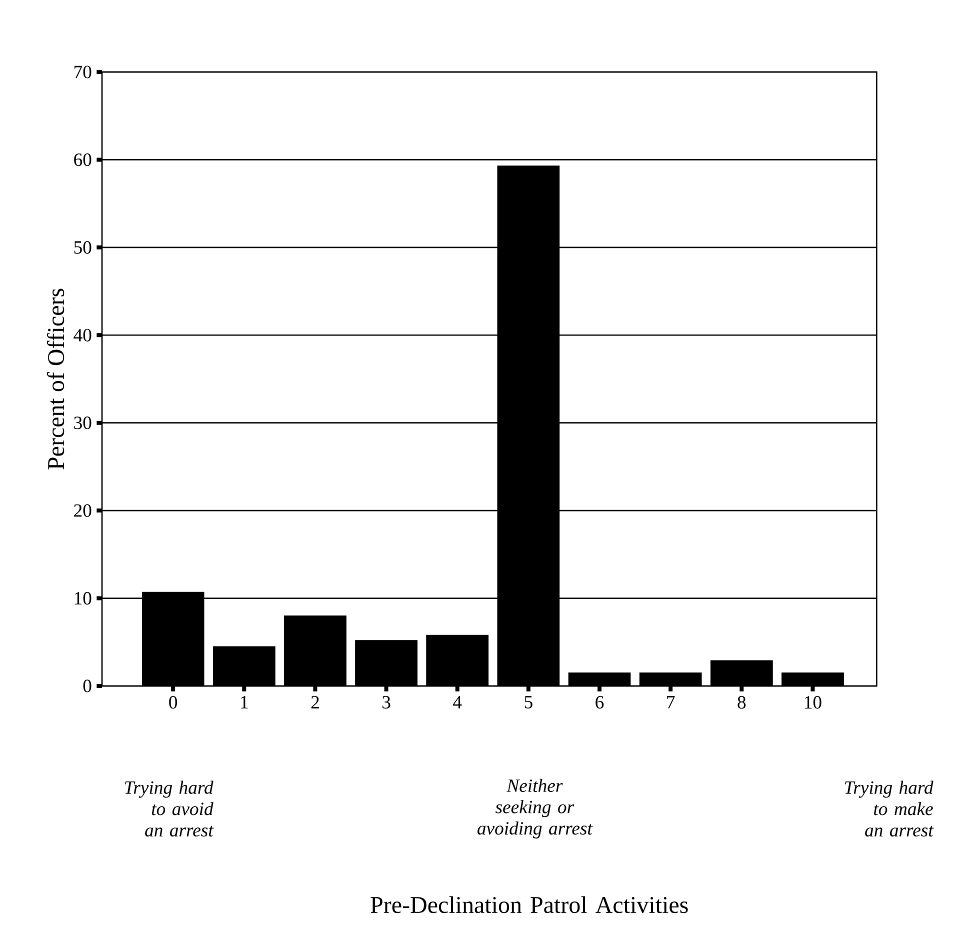  Describe the element at coordinates (83, 247) in the screenshot. I see `y-tick-label: 50` at that location.